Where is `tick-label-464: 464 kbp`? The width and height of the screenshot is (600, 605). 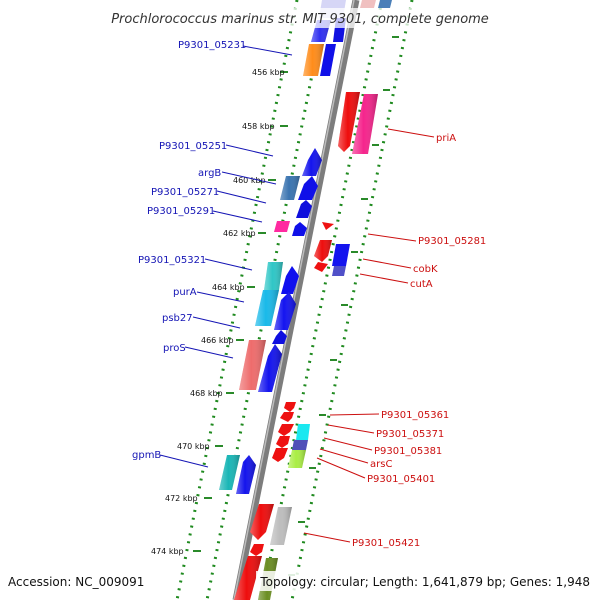 tick-label-464: 464 kbp is located at coordinates (228, 287).